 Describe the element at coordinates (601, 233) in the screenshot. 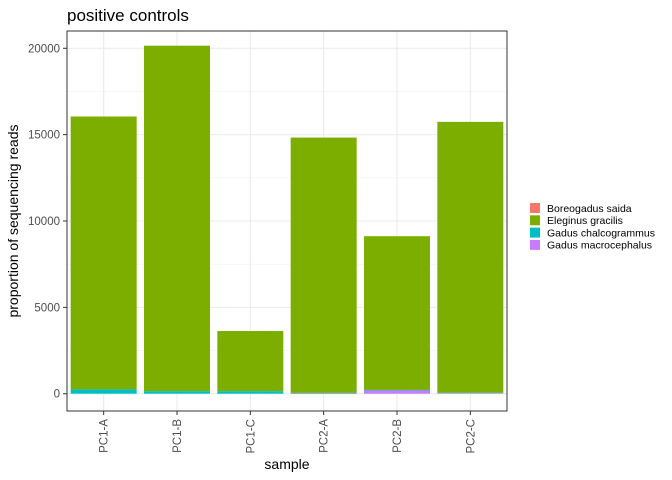

I see `legend-label: Gadus chalcogrammus` at that location.